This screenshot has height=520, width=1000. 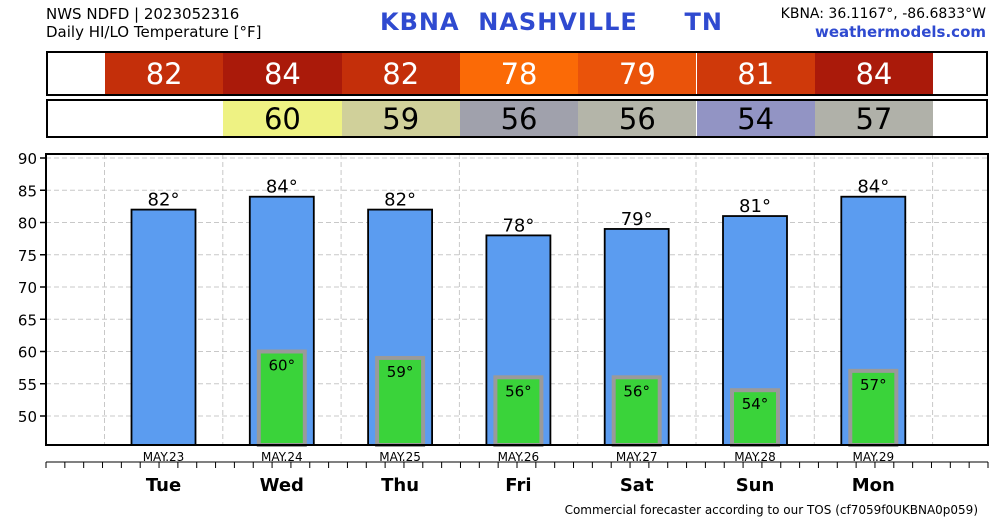 I want to click on y-tick-label-70: 70, so click(x=27, y=288).